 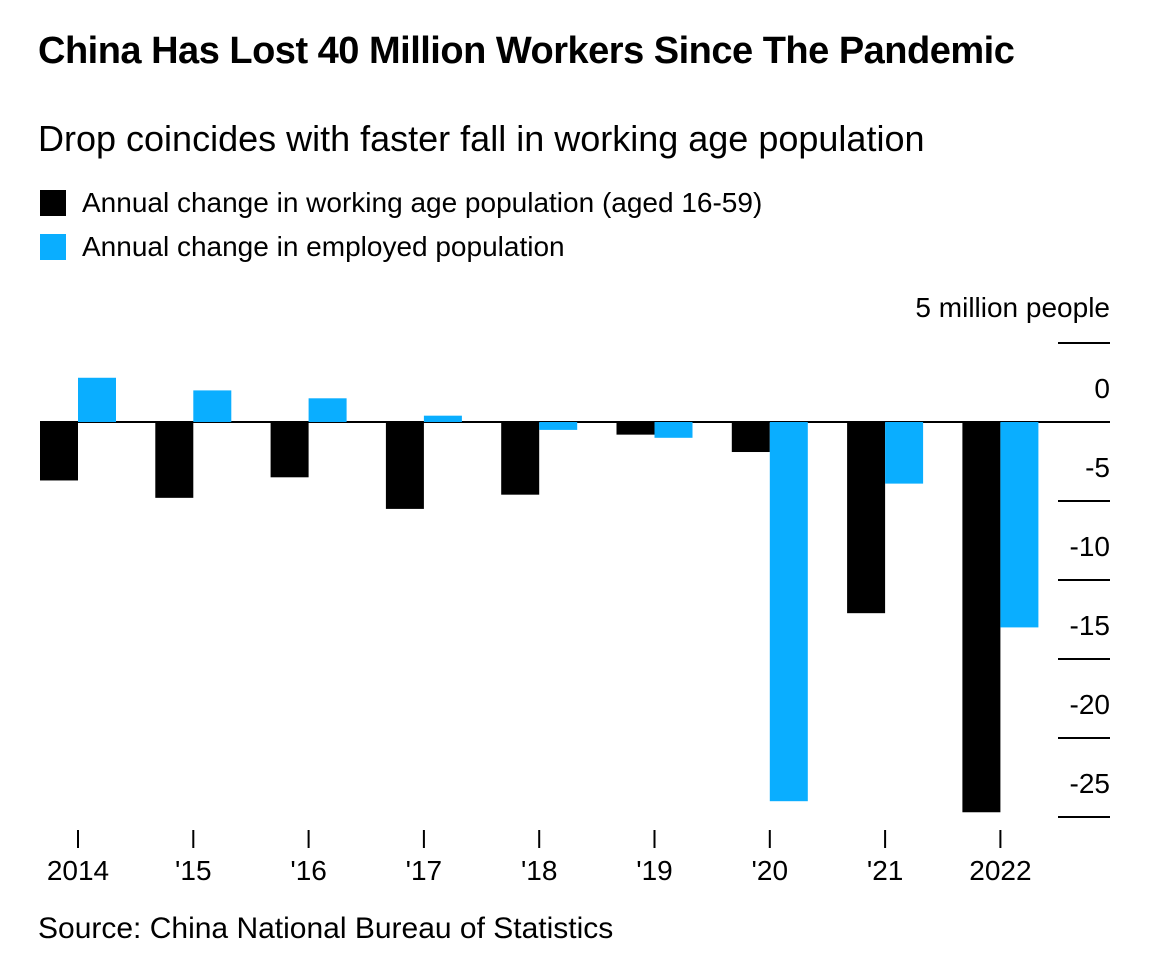 I want to click on legend-item-employed: Annual change in employed population, so click(x=401, y=247).